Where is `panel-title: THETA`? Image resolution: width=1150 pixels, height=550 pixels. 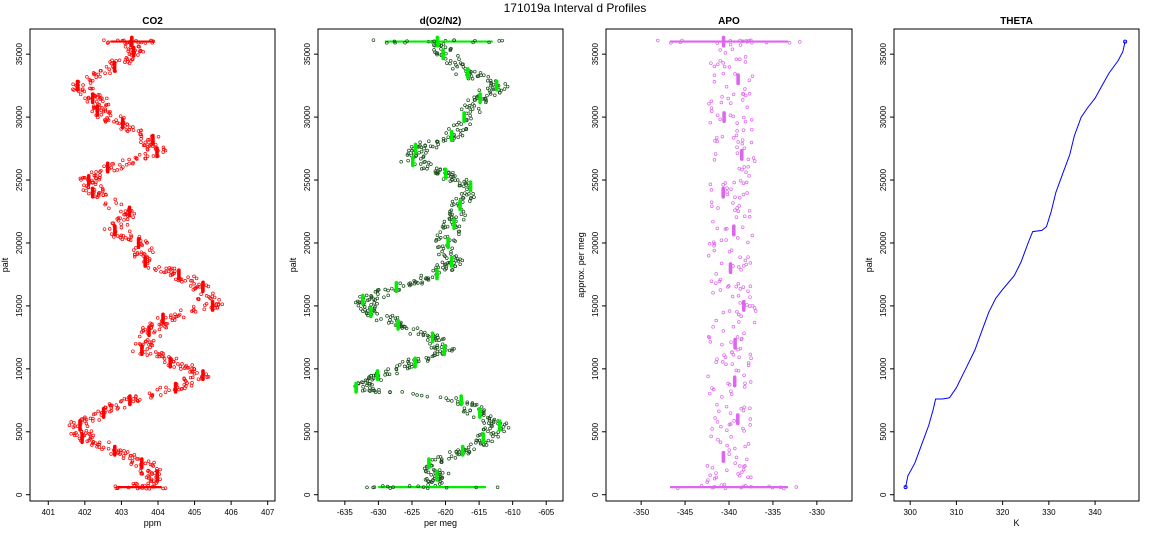 panel-title: THETA is located at coordinates (1016, 21).